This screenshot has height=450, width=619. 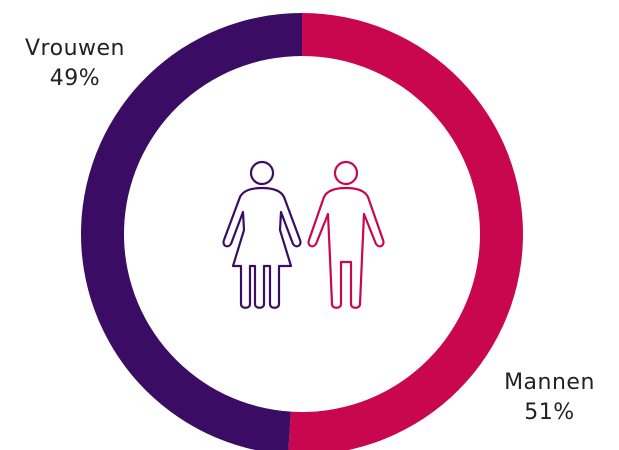 What do you see at coordinates (75, 64) in the screenshot?
I see `label-vrouwen: Vrouwen 49%` at bounding box center [75, 64].